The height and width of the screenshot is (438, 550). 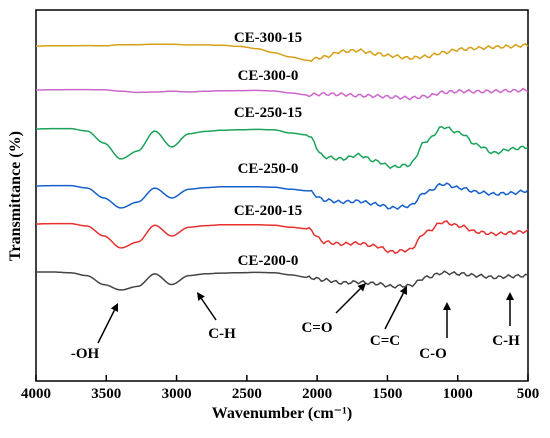 What do you see at coordinates (268, 211) in the screenshot?
I see `series-label: CE-200-15` at bounding box center [268, 211].